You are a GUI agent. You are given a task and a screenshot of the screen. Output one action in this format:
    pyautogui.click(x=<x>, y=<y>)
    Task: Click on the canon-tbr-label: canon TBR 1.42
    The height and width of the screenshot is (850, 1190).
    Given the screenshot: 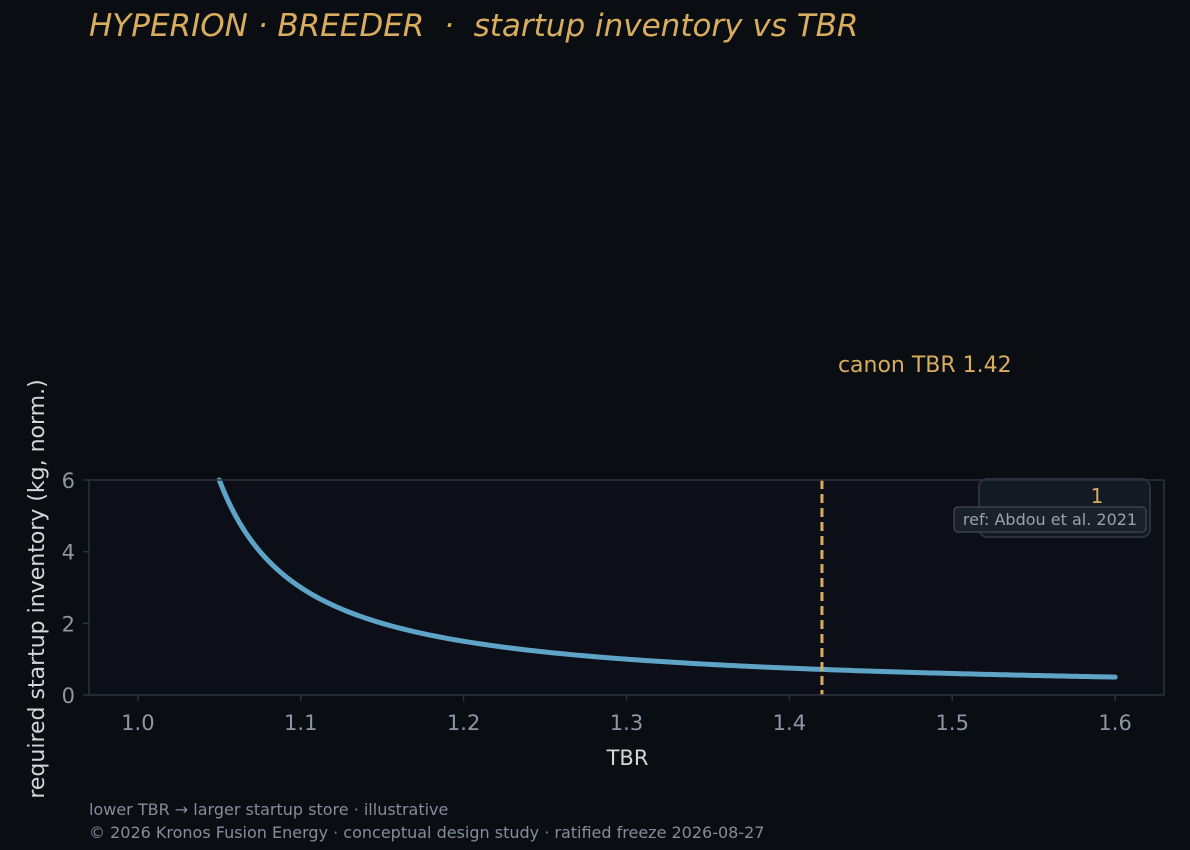 What is the action you would take?
    pyautogui.click(x=925, y=365)
    